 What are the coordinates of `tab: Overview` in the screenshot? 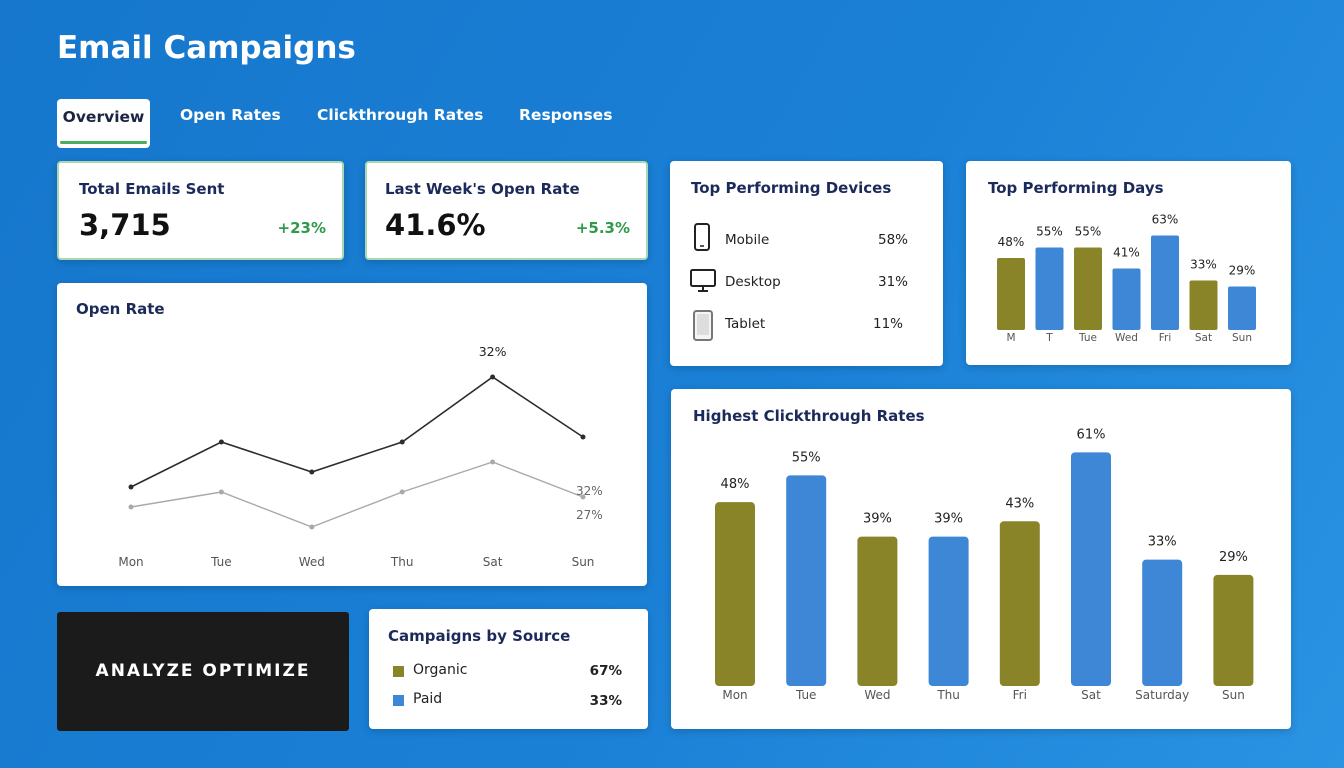 It's located at (103, 123).